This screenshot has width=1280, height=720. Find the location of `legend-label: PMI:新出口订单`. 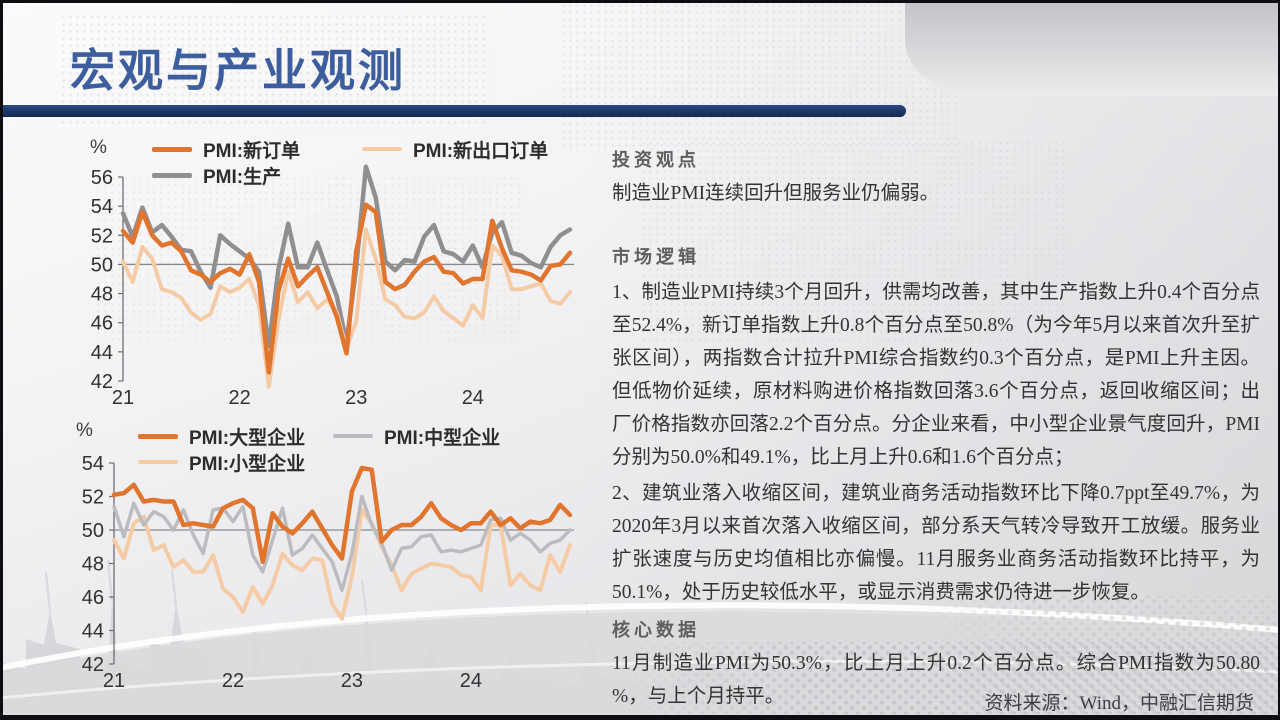

legend-label: PMI:新出口订单 is located at coordinates (481, 151).